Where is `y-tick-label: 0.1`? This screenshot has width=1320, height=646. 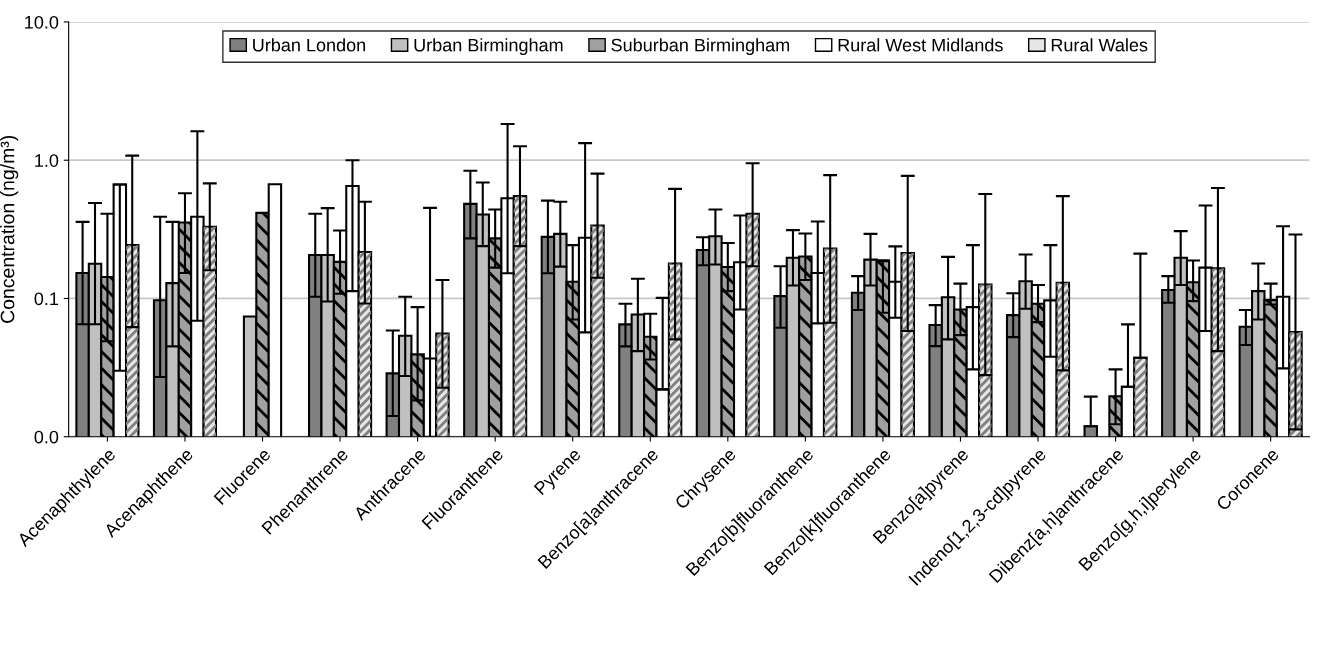
y-tick-label: 0.1 is located at coordinates (46, 299).